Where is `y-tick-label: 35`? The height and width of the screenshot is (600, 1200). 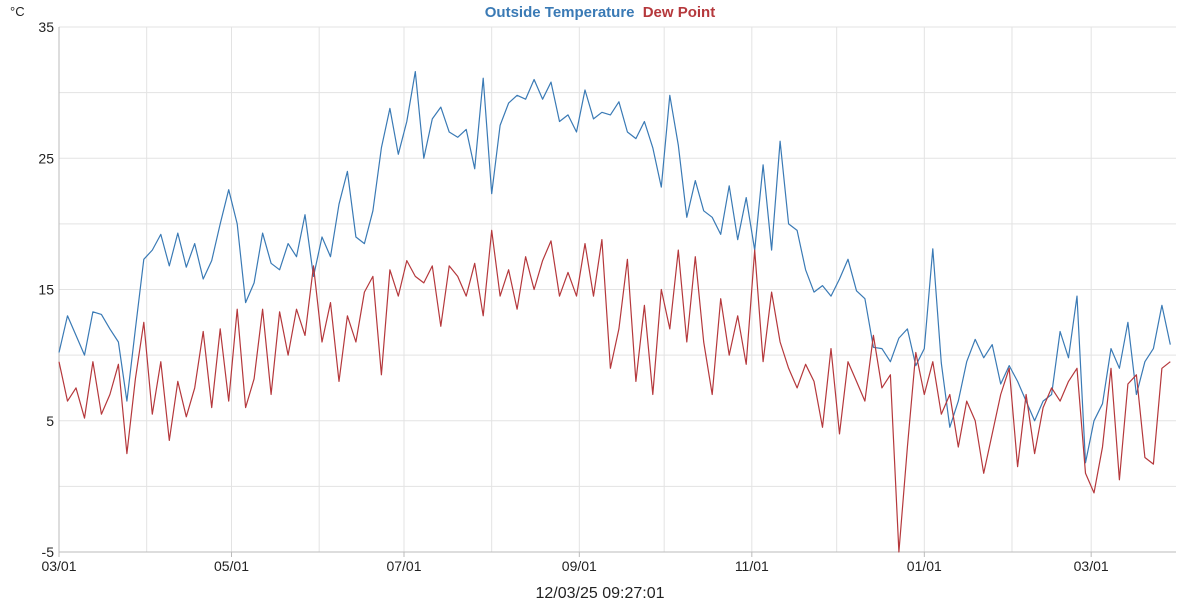
y-tick-label: 35 is located at coordinates (46, 27).